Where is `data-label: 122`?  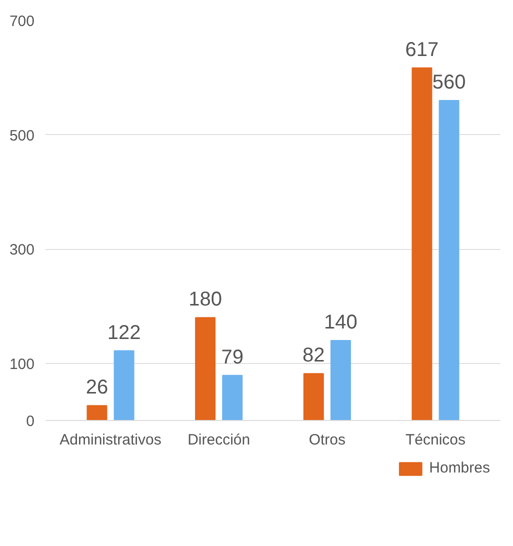 data-label: 122 is located at coordinates (124, 333).